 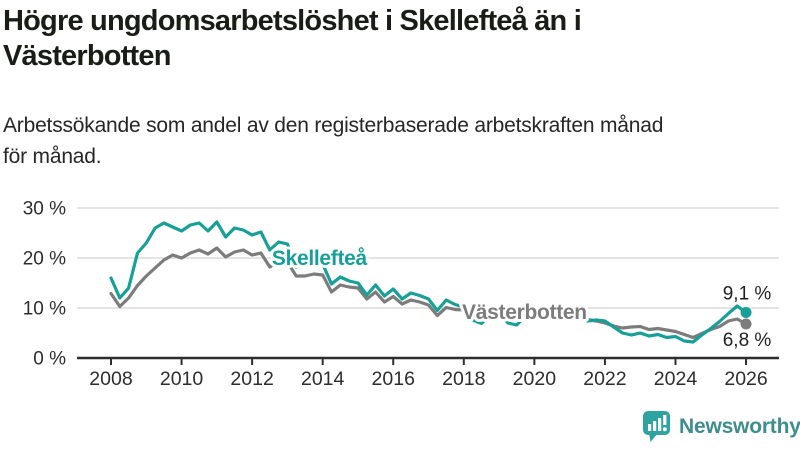 I want to click on x-axis-tick-label: 2020, so click(x=535, y=379).